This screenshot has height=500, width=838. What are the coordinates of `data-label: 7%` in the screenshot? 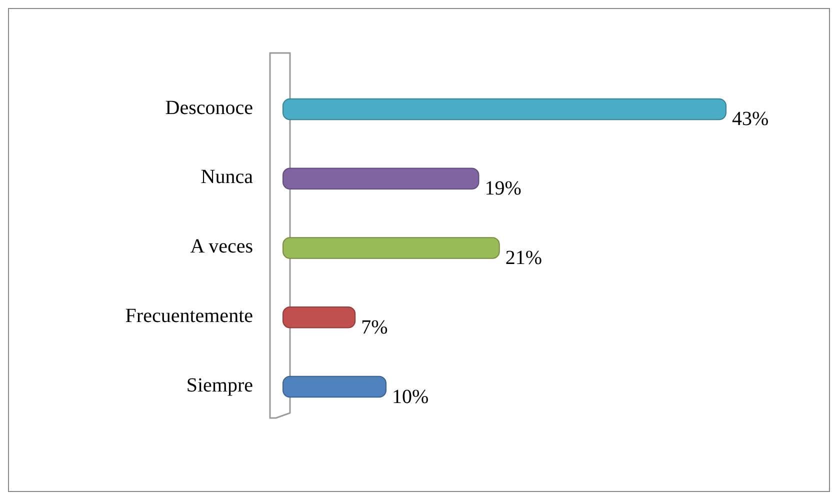 It's located at (374, 327).